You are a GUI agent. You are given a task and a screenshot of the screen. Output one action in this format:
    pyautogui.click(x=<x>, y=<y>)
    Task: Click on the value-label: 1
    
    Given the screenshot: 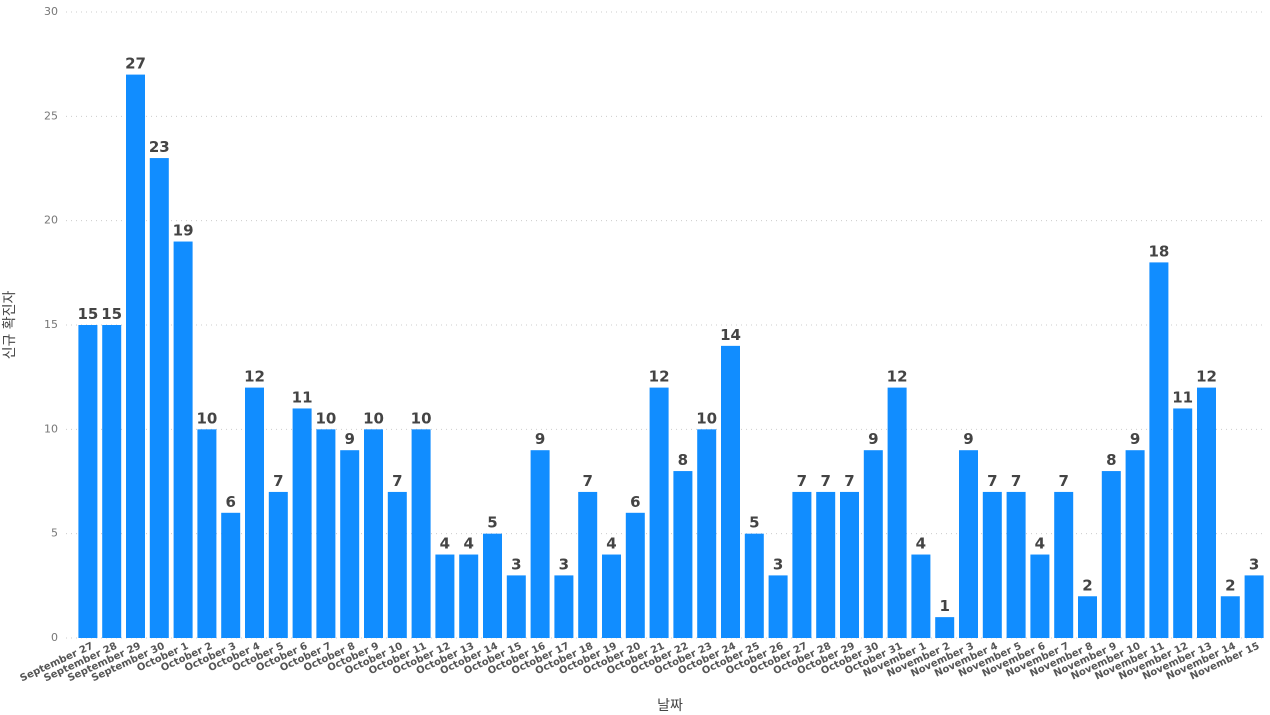 What is the action you would take?
    pyautogui.click(x=944, y=606)
    